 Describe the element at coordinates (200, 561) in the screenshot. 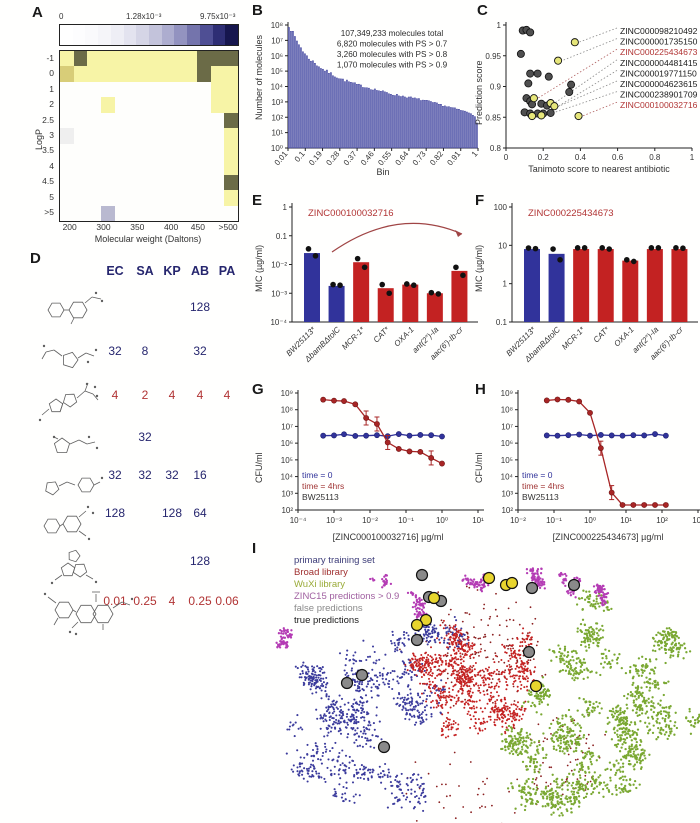

I see `mic-value: 128` at that location.